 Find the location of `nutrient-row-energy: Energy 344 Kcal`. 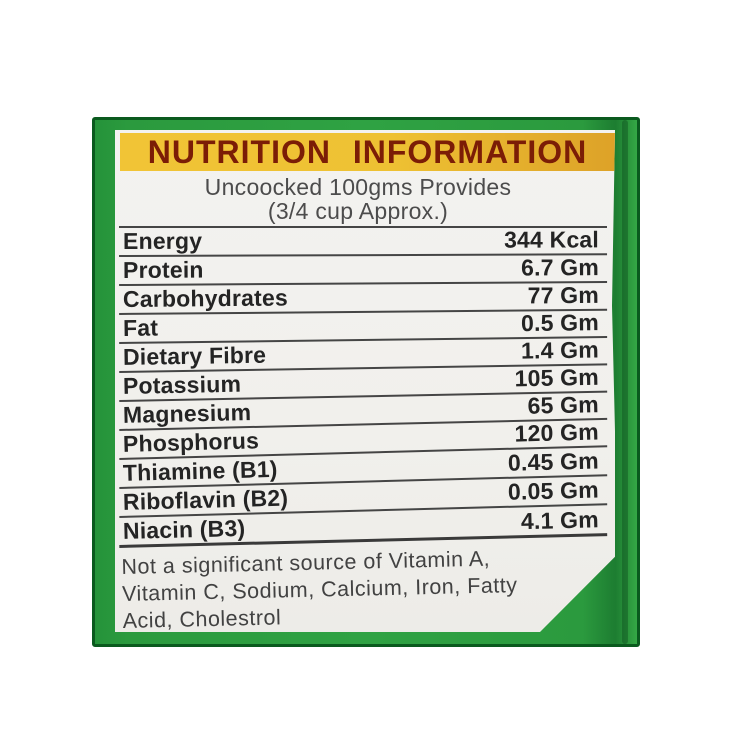

nutrient-row-energy: Energy 344 Kcal is located at coordinates (363, 241).